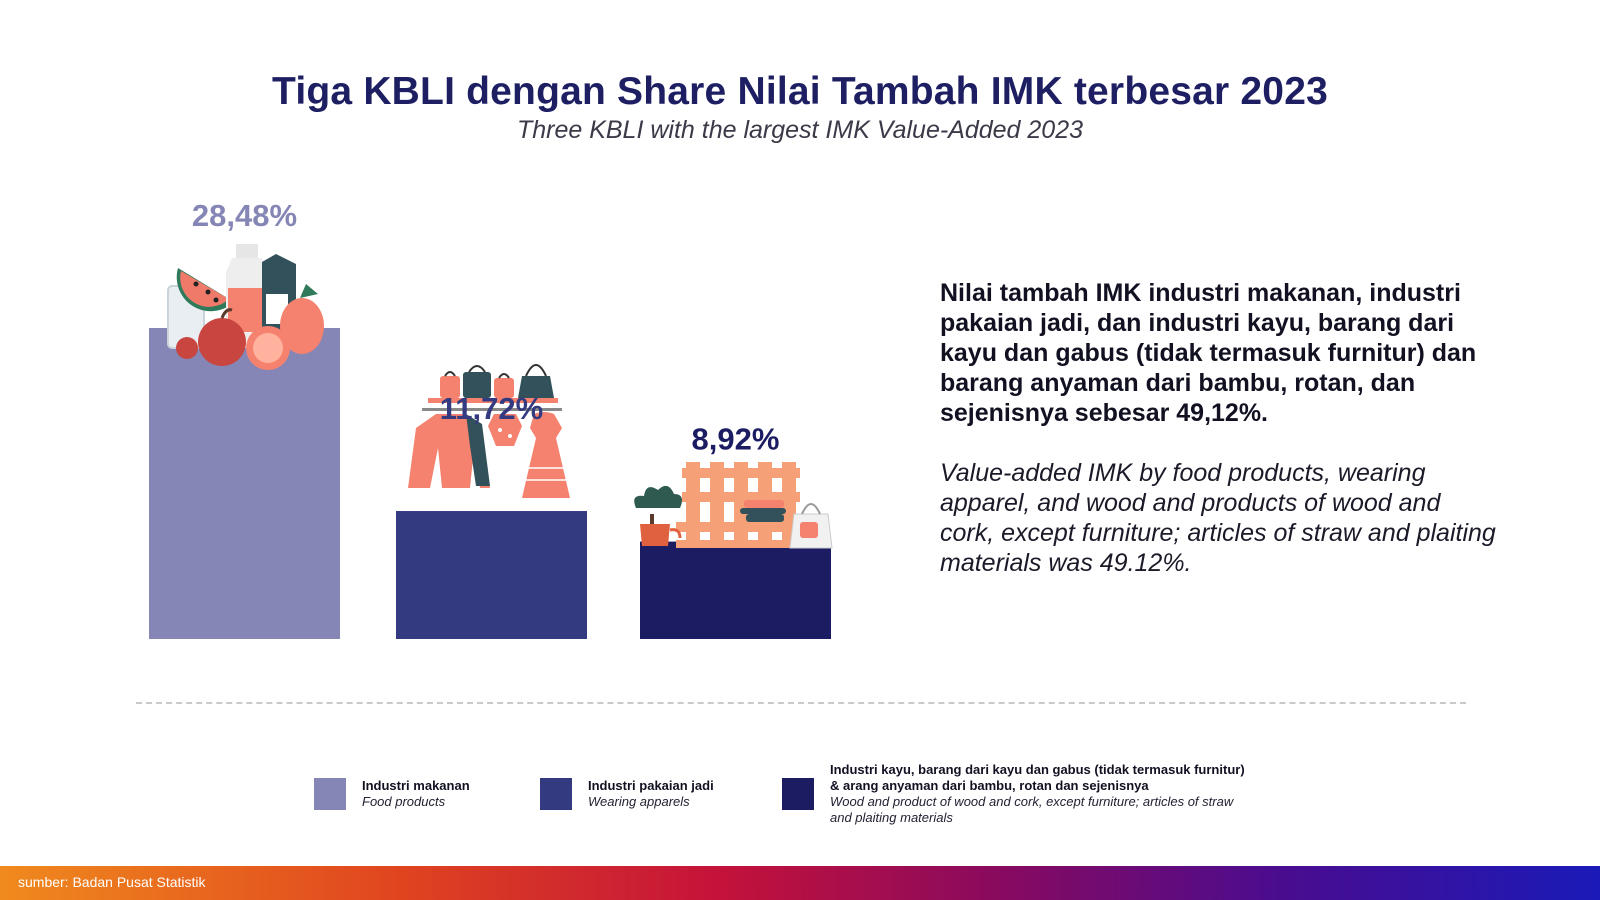  What do you see at coordinates (404, 801) in the screenshot?
I see `legend-label-english: Food products` at bounding box center [404, 801].